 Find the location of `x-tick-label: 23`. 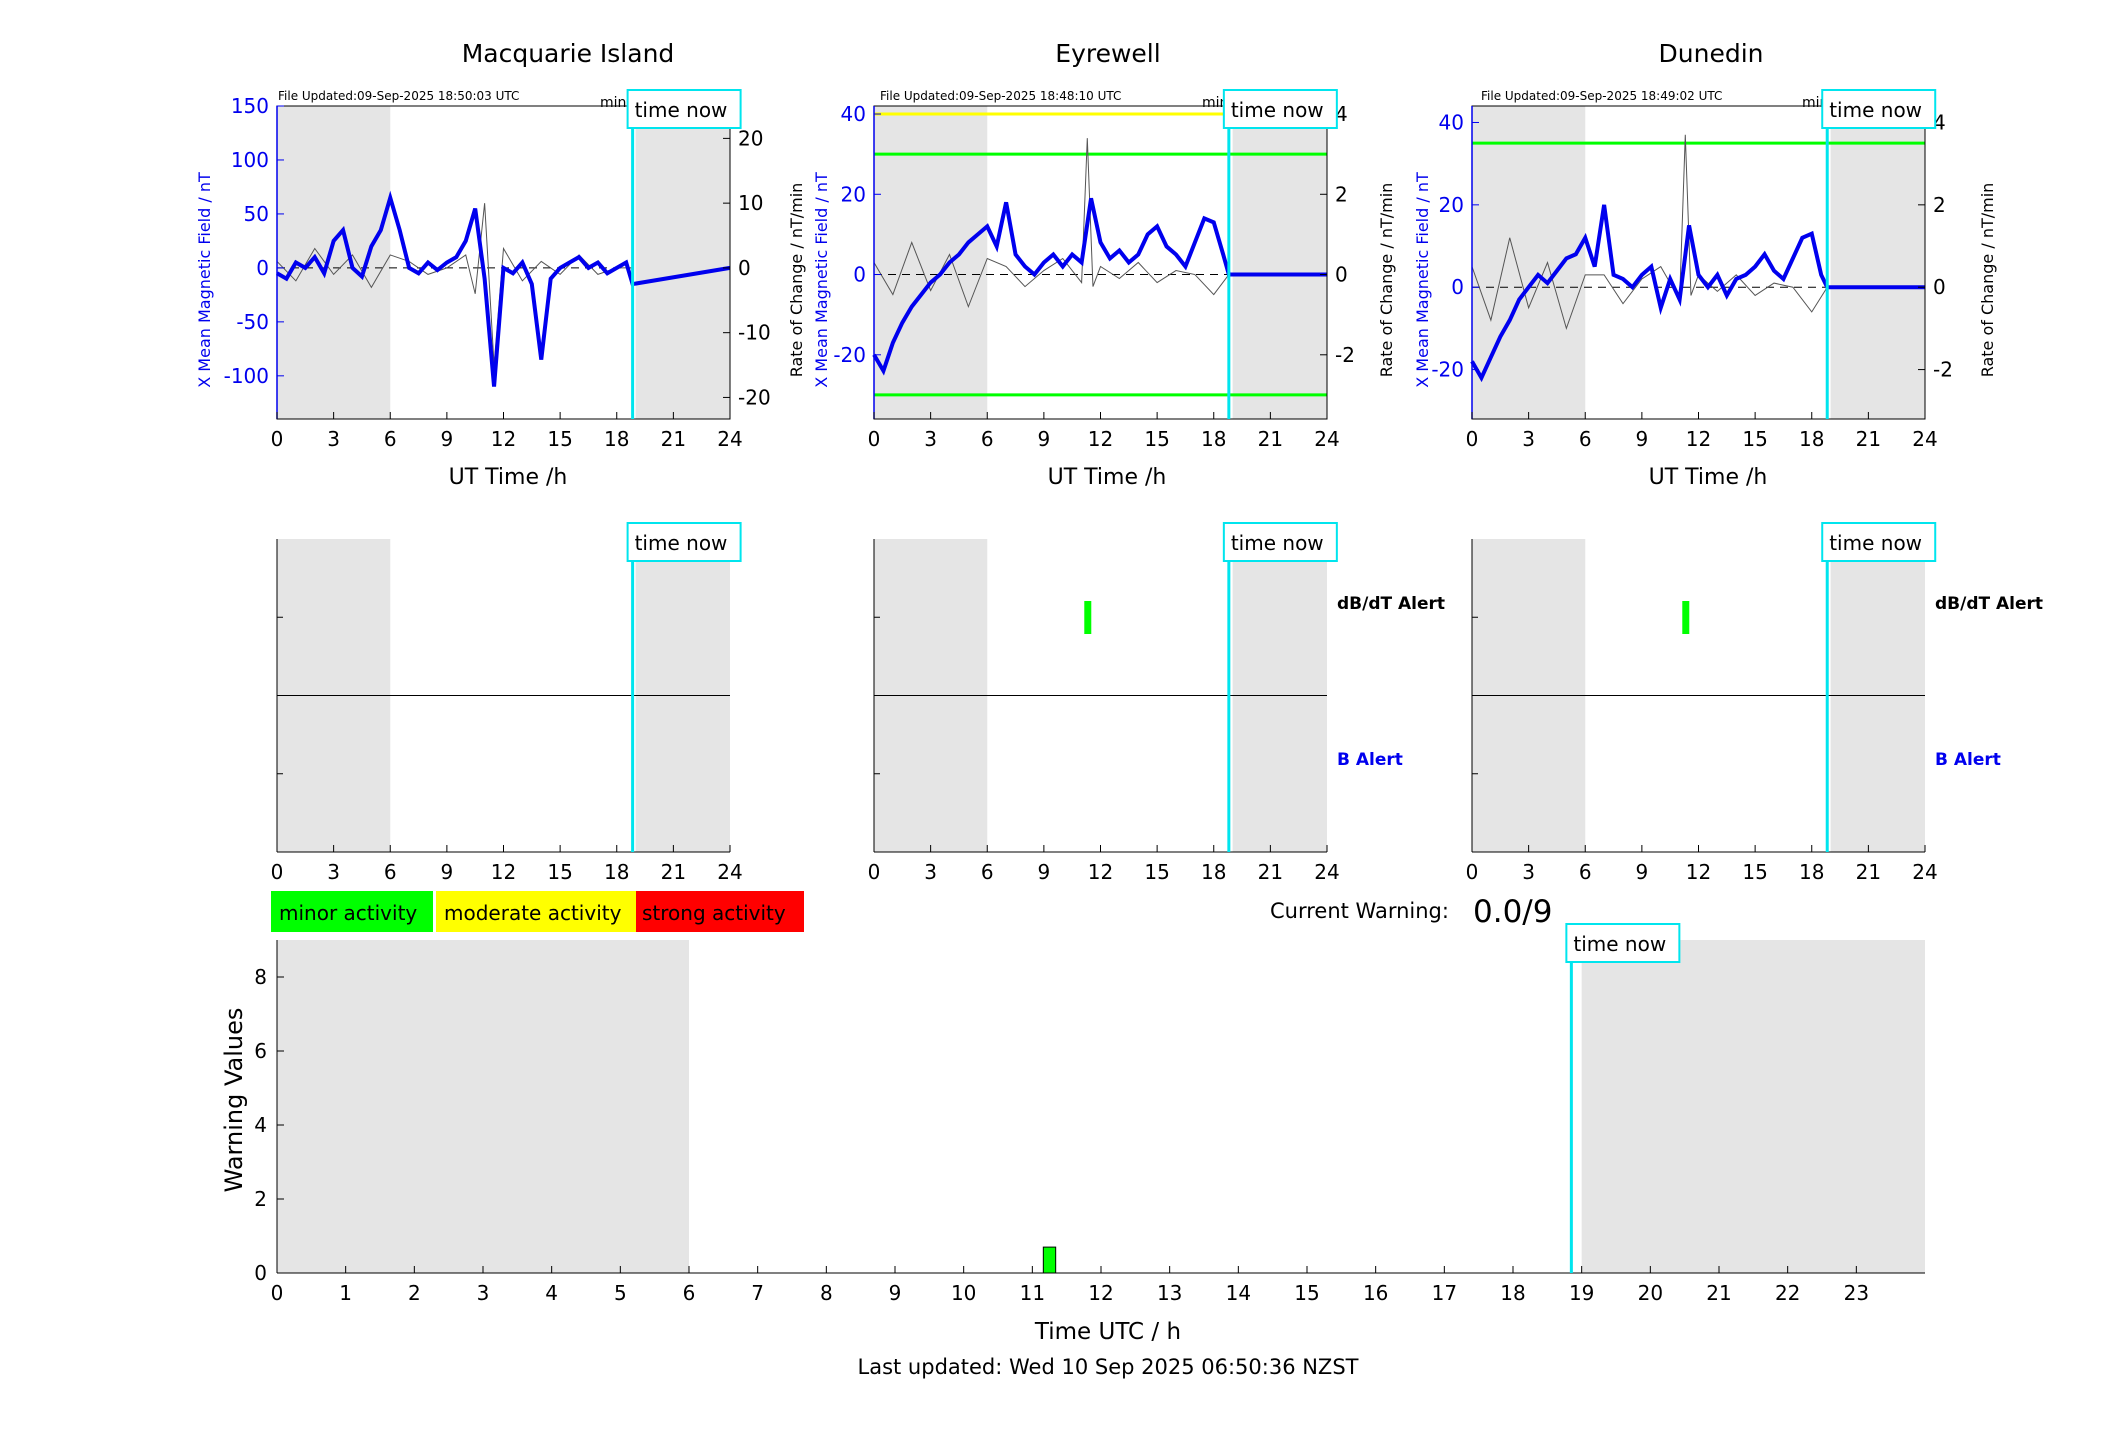

x-tick-label: 23 is located at coordinates (1856, 1293).